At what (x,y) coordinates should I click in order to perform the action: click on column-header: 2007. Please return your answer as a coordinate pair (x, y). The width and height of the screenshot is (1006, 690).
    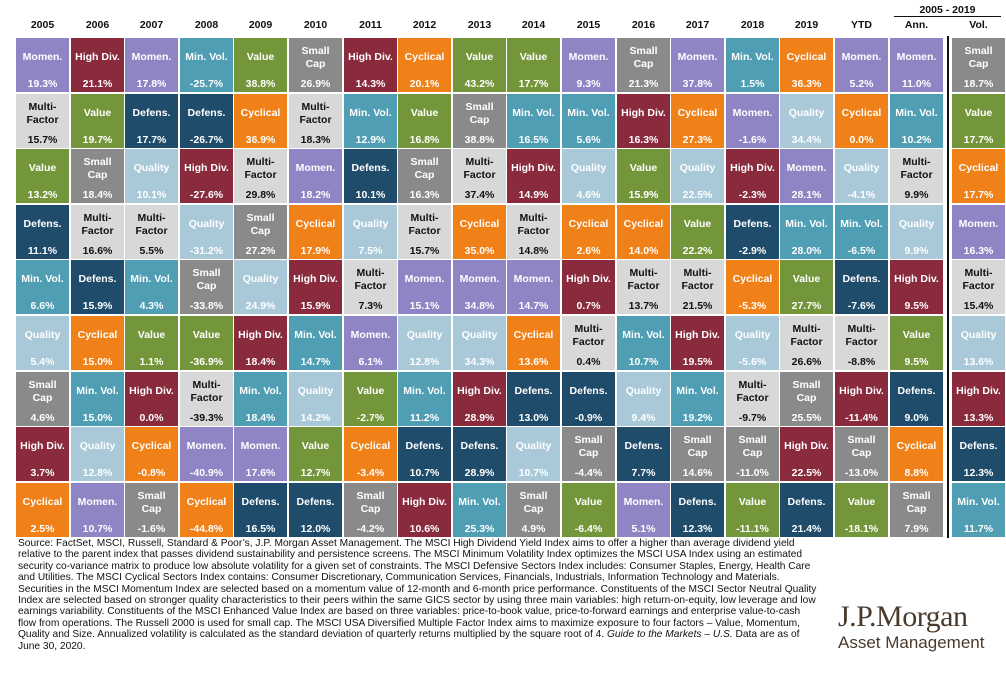
    Looking at the image, I should click on (151, 25).